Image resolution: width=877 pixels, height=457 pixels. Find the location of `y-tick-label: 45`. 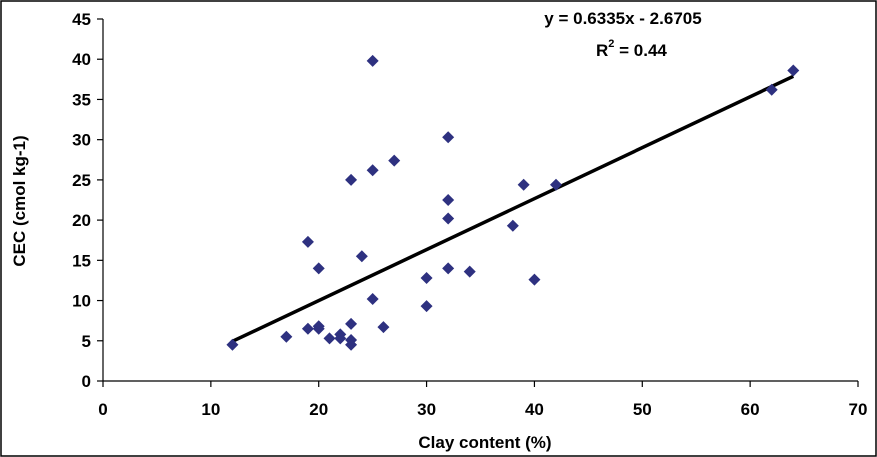

y-tick-label: 45 is located at coordinates (81, 19).